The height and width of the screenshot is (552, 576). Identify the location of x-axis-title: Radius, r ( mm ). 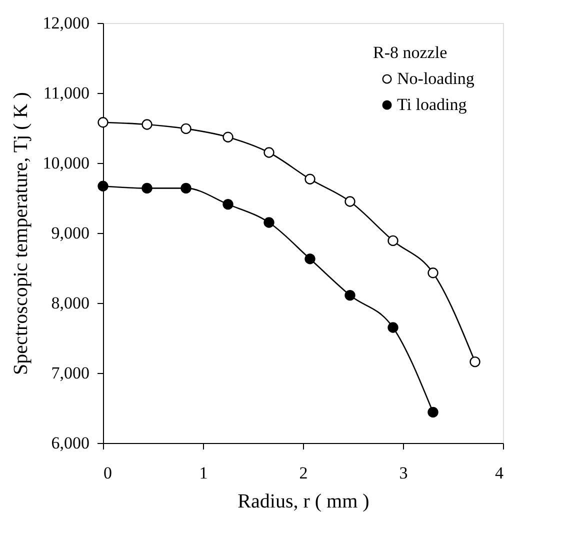
(304, 501).